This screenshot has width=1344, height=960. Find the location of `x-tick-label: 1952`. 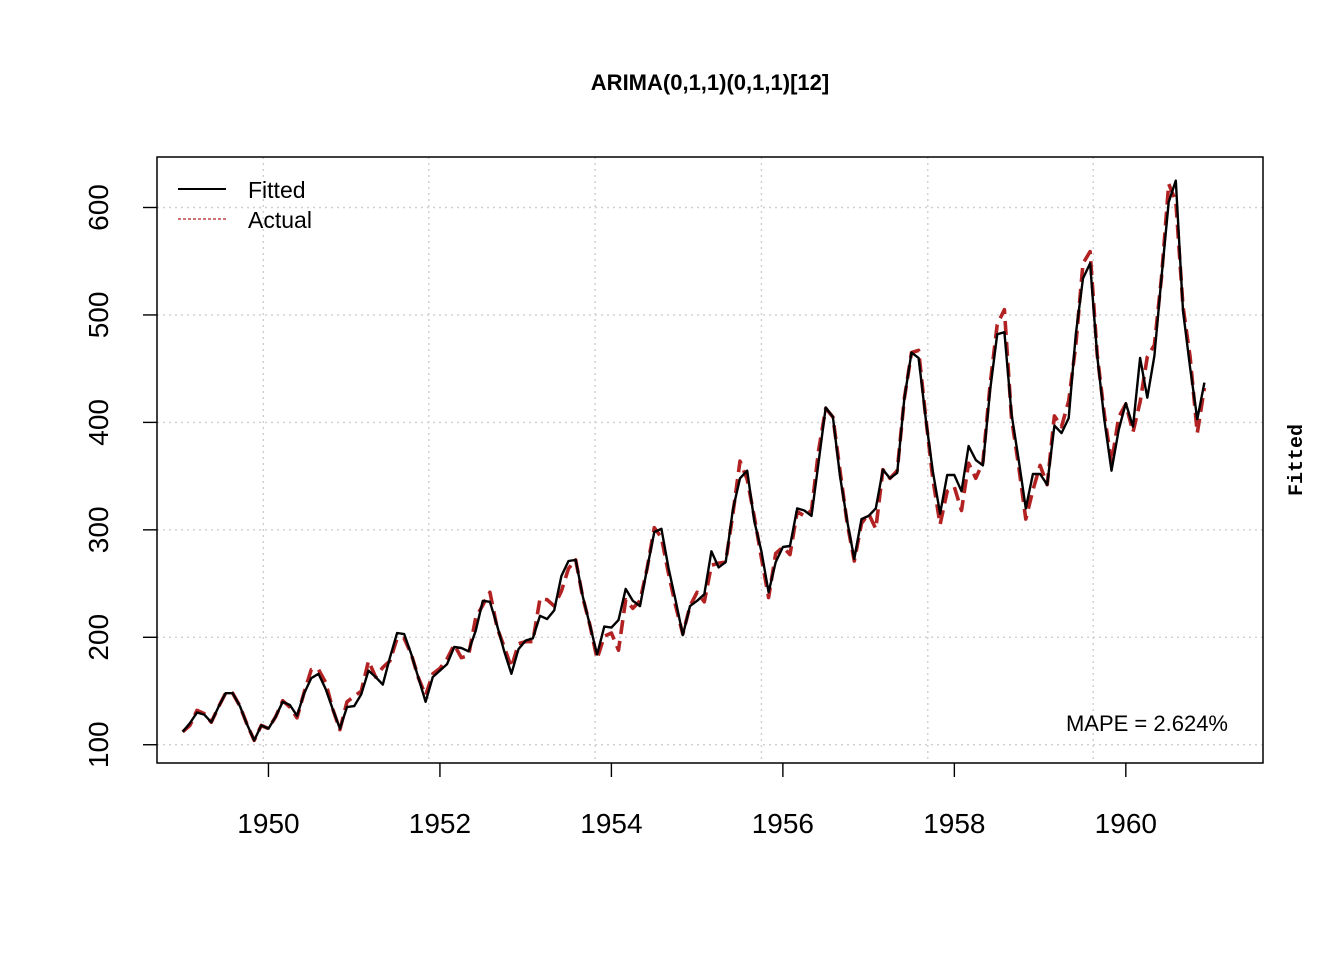

x-tick-label: 1952 is located at coordinates (440, 823).